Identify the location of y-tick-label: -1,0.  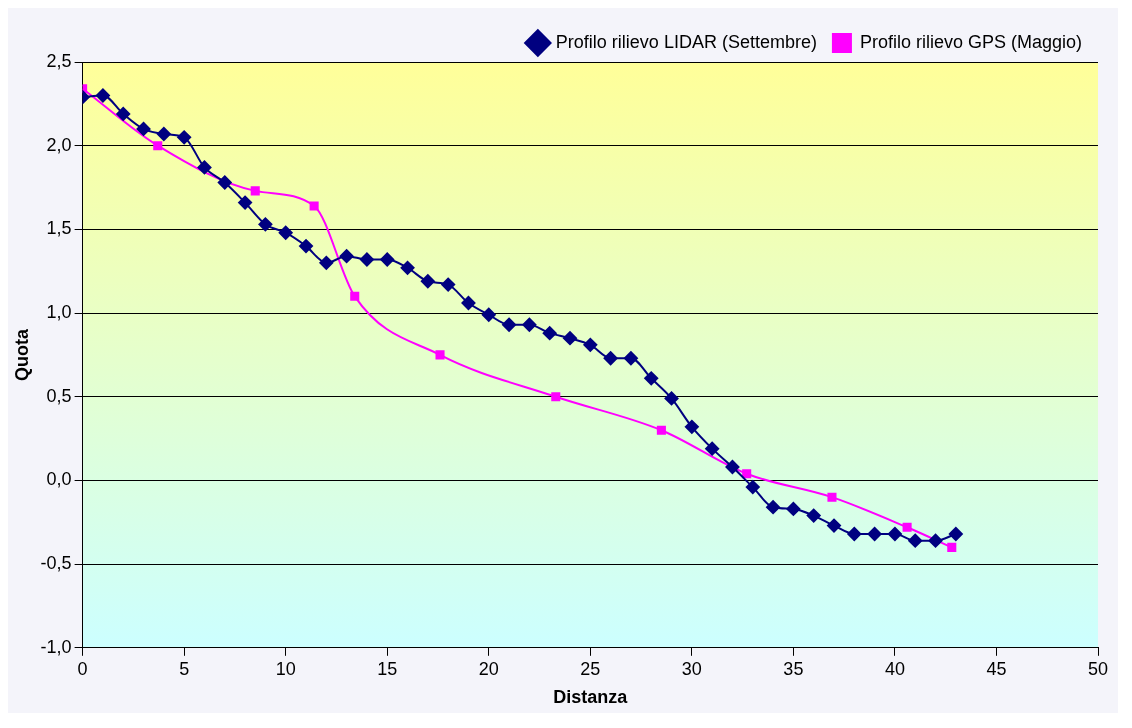
(56, 646).